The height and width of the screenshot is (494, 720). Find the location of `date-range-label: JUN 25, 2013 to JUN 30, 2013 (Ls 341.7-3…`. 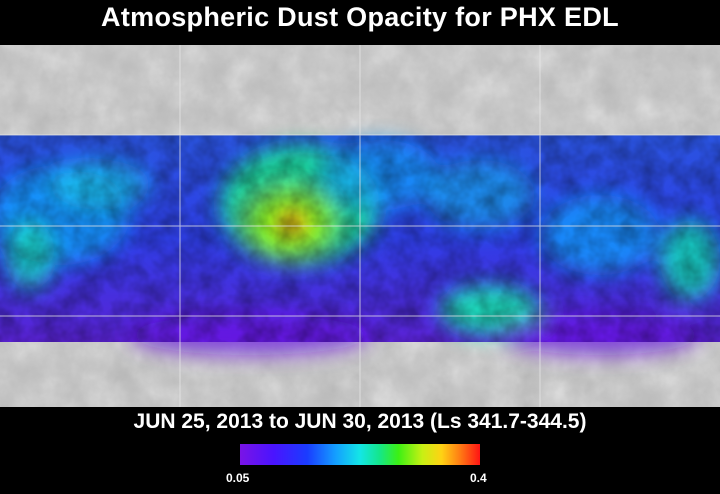

date-range-label: JUN 25, 2013 to JUN 30, 2013 (Ls 341.7-3… is located at coordinates (360, 421).